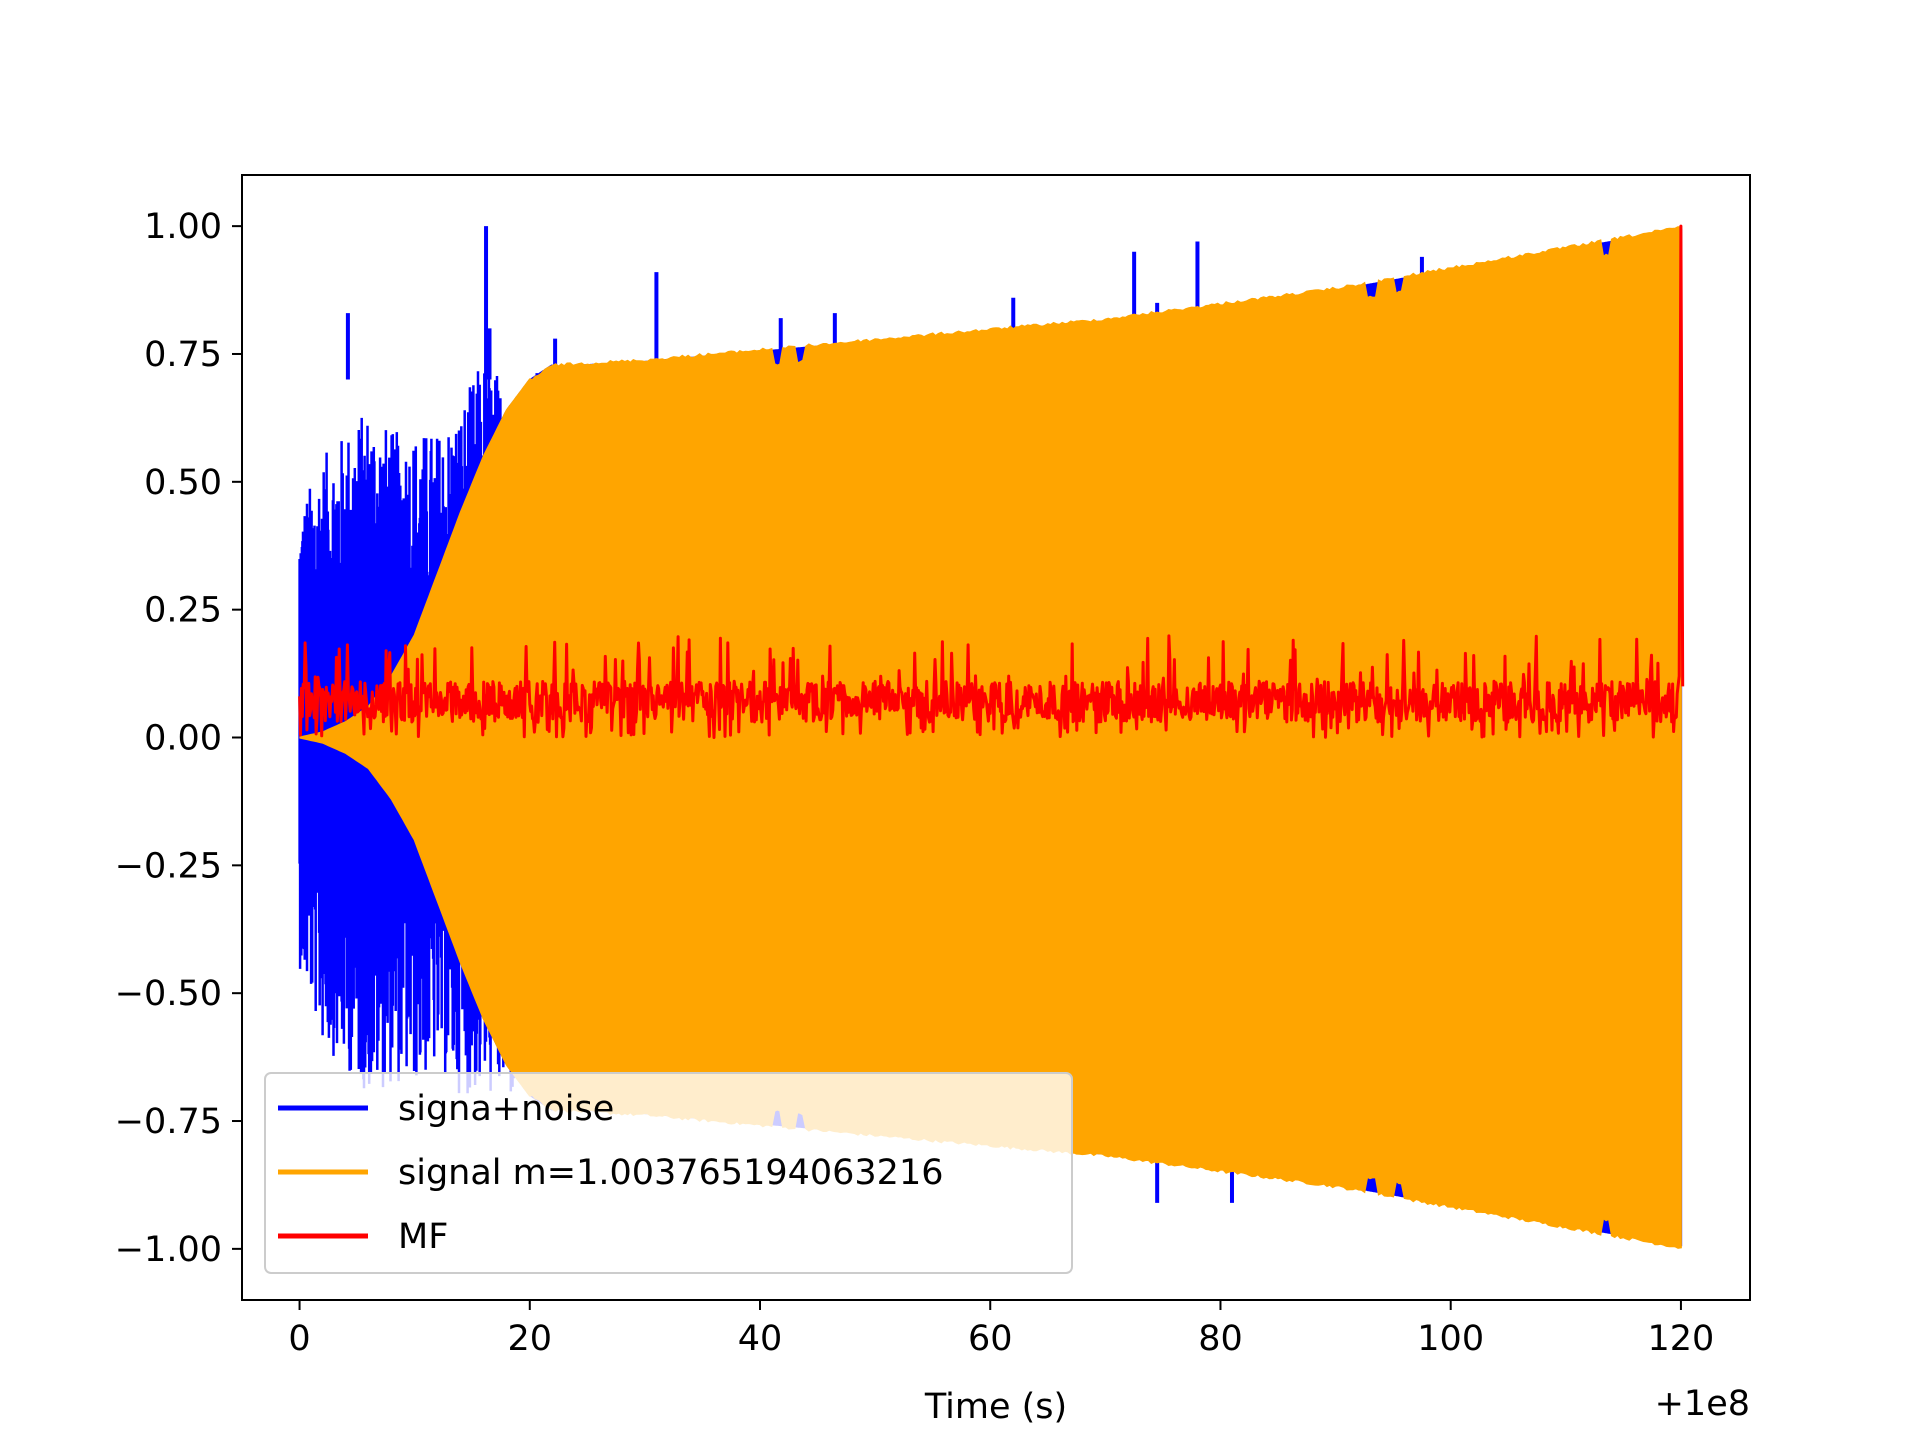 The width and height of the screenshot is (1920, 1440). I want to click on x-tick-label: 80, so click(1220, 1339).